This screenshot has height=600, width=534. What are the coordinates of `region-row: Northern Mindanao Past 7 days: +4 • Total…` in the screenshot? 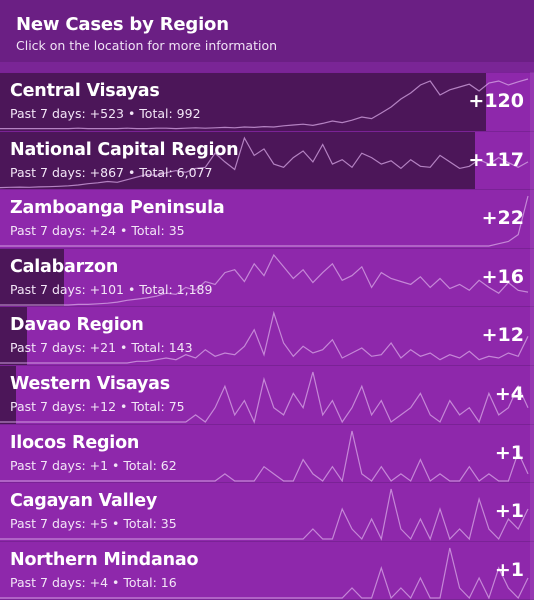 It's located at (267, 570).